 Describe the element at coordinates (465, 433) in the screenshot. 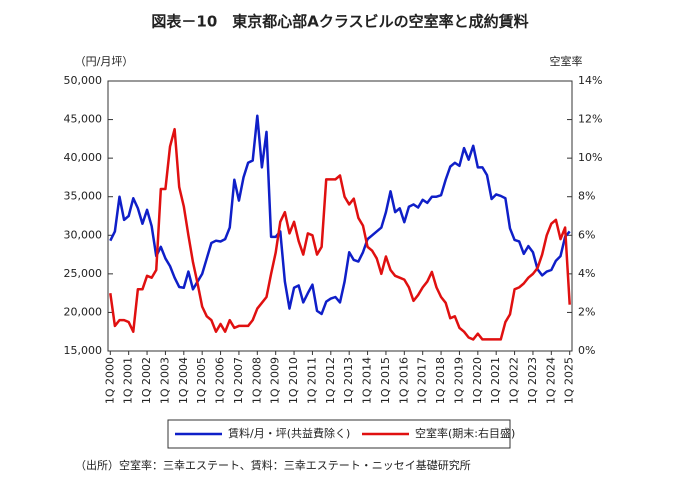

I see `legend-label: 空室率(期末:右目盛)` at that location.